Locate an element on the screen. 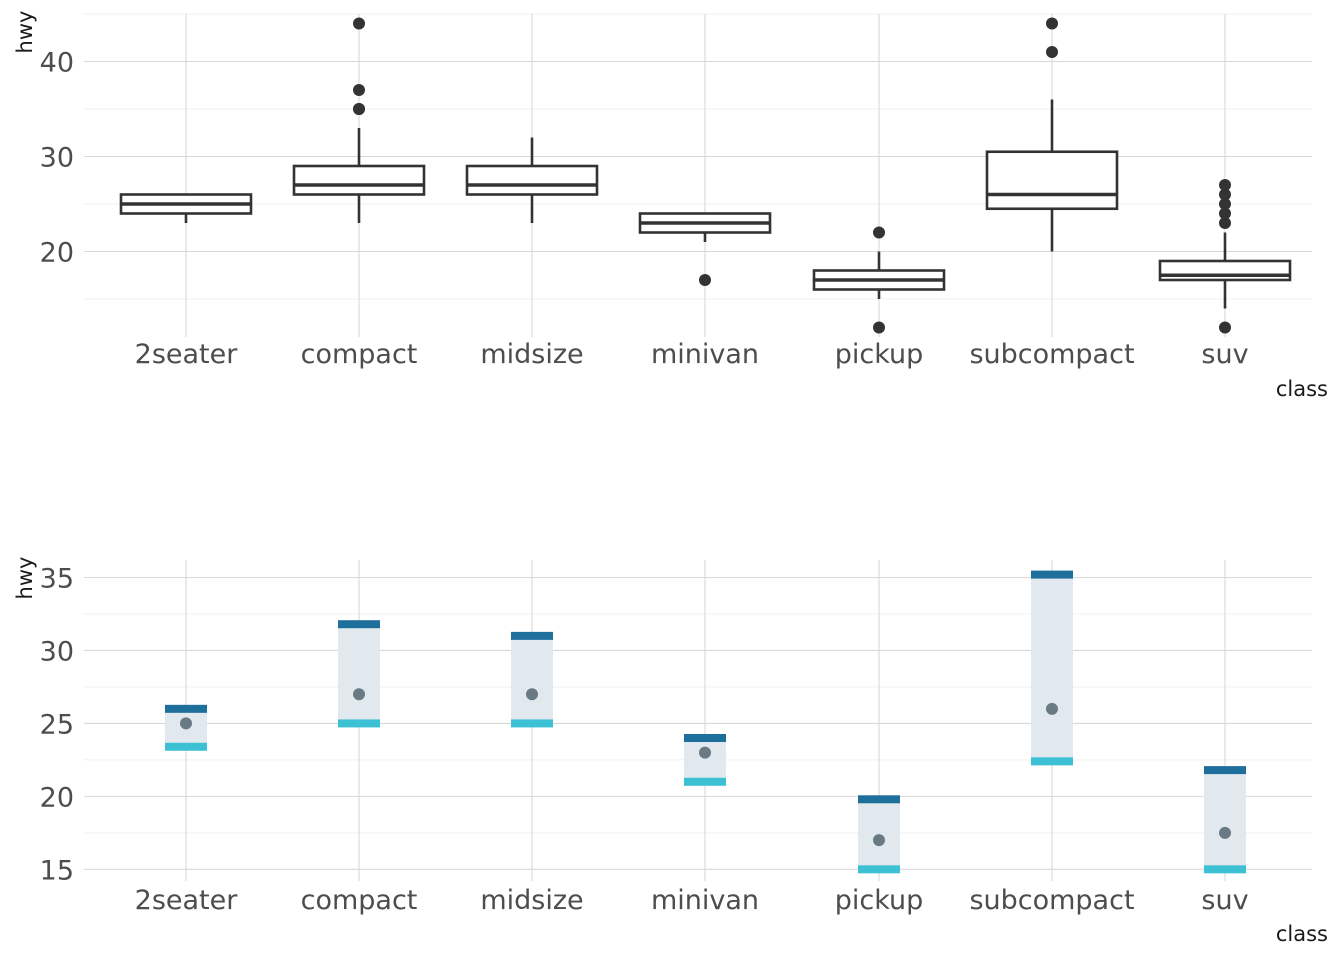 This screenshot has width=1344, height=964. interval-subcompact is located at coordinates (1052, 668).